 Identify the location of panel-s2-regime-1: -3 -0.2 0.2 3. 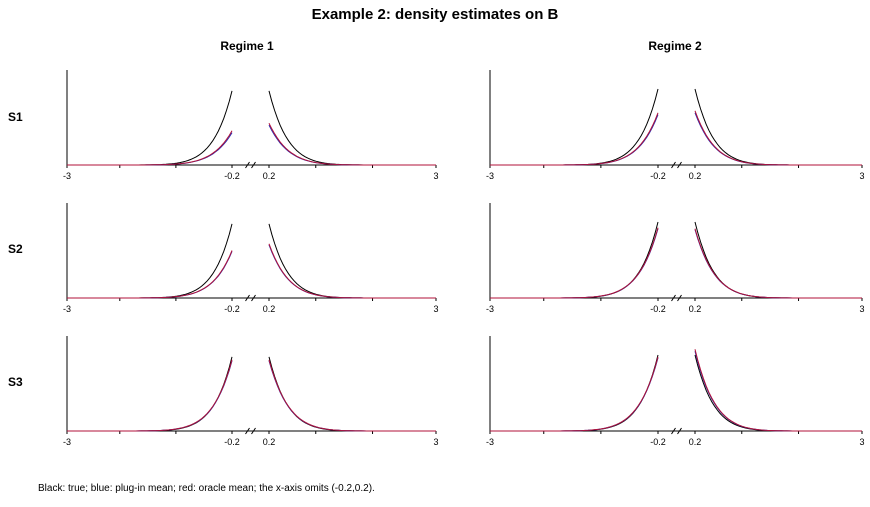
(251, 258).